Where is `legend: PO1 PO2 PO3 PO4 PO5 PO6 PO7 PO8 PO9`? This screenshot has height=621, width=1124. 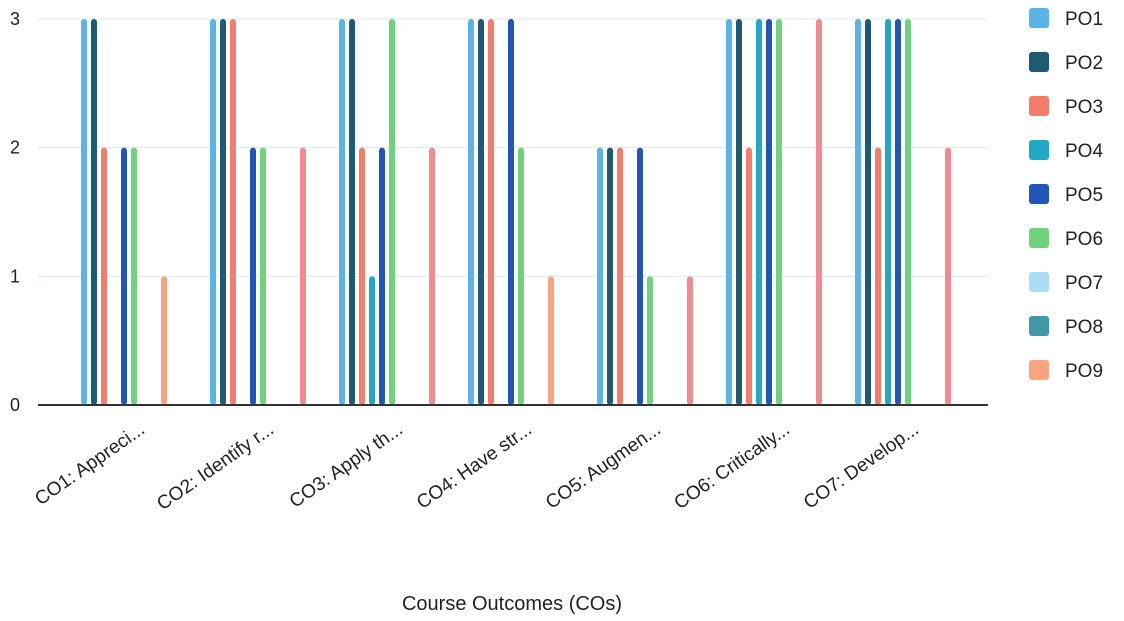
legend: PO1 PO2 PO3 PO4 PO5 PO6 PO7 PO8 PO9 is located at coordinates (1066, 195).